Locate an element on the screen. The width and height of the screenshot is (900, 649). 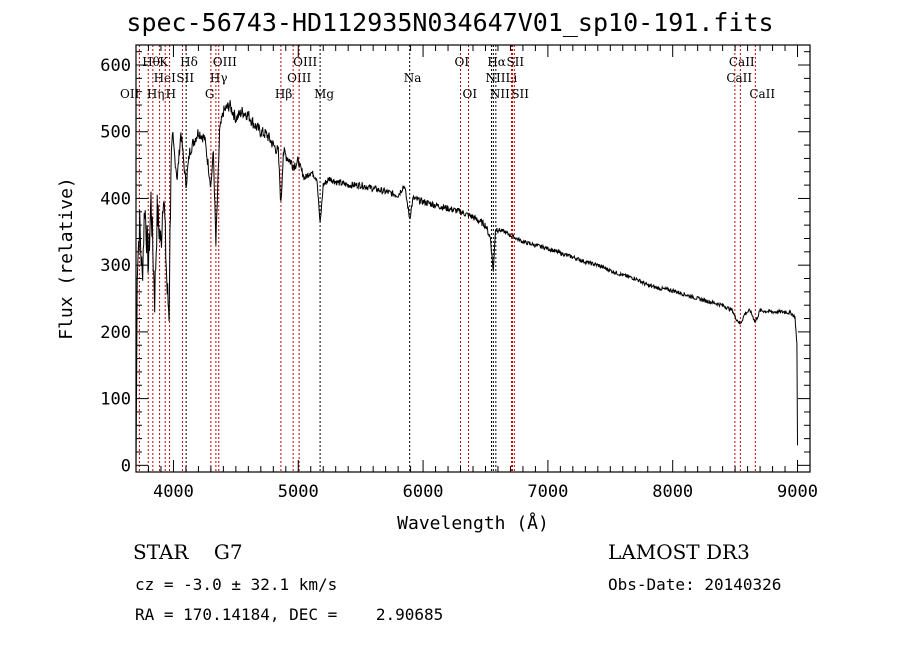
x-tick-label: 5000 is located at coordinates (298, 492).